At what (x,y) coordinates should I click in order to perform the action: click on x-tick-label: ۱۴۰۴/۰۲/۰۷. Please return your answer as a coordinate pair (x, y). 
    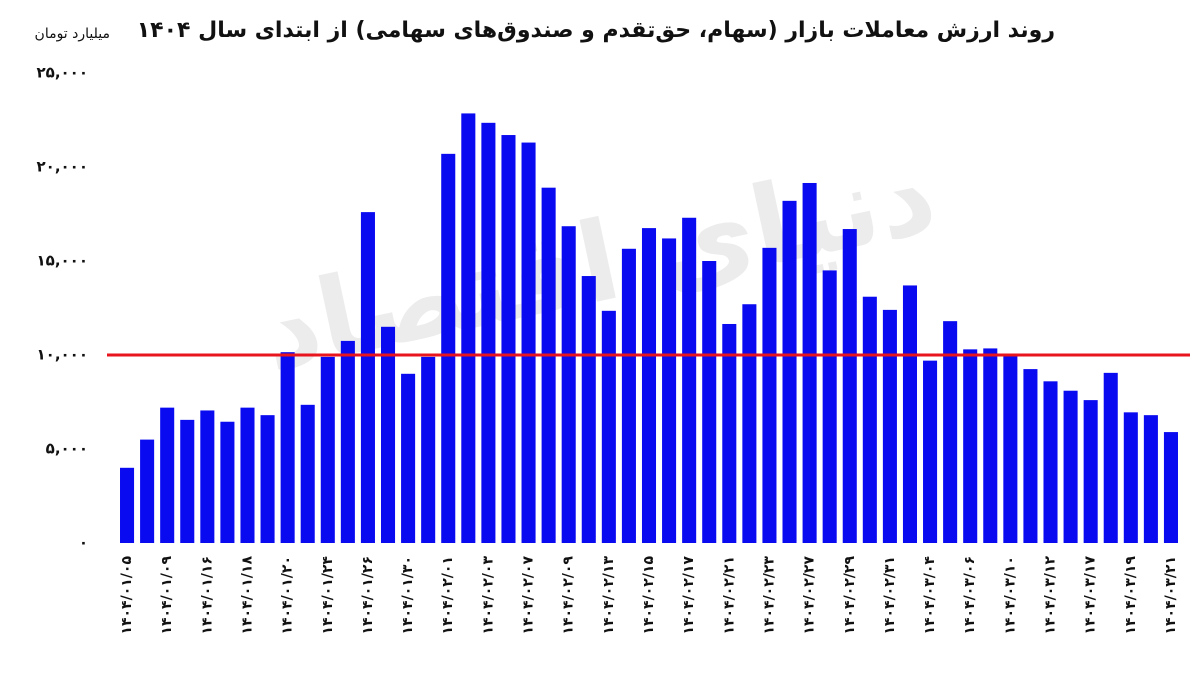
    Looking at the image, I should click on (529, 595).